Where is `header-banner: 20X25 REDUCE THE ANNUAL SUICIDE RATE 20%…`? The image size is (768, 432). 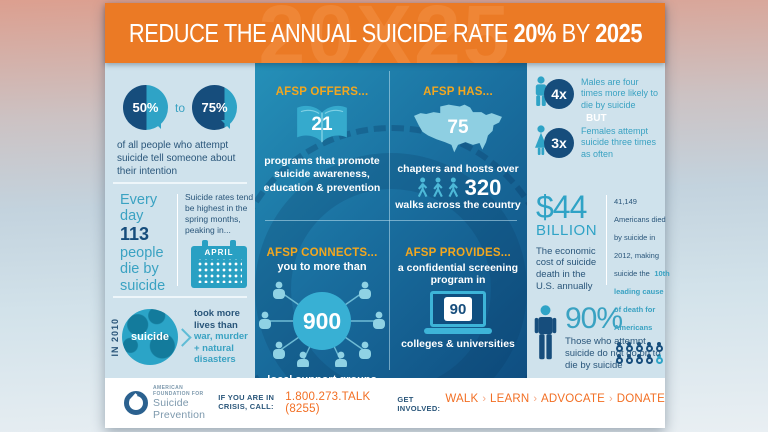 header-banner: 20X25 REDUCE THE ANNUAL SUICIDE RATE 20%… is located at coordinates (385, 33).